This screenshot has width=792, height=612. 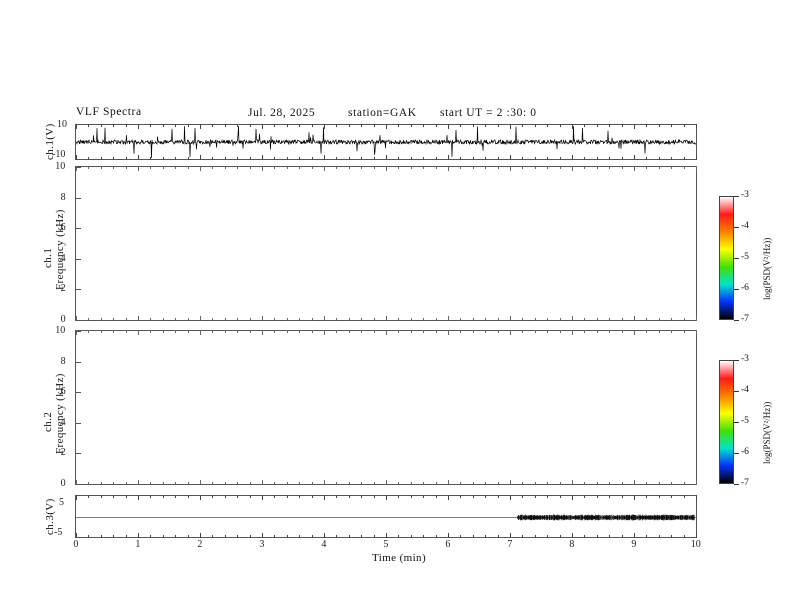 I want to click on x-tick-7: 7, so click(x=510, y=544).